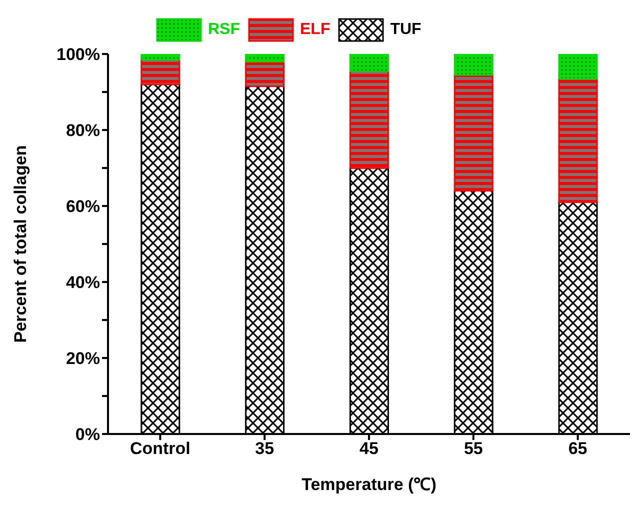 This screenshot has width=639, height=511. Describe the element at coordinates (160, 448) in the screenshot. I see `x-tick-label: Control` at that location.